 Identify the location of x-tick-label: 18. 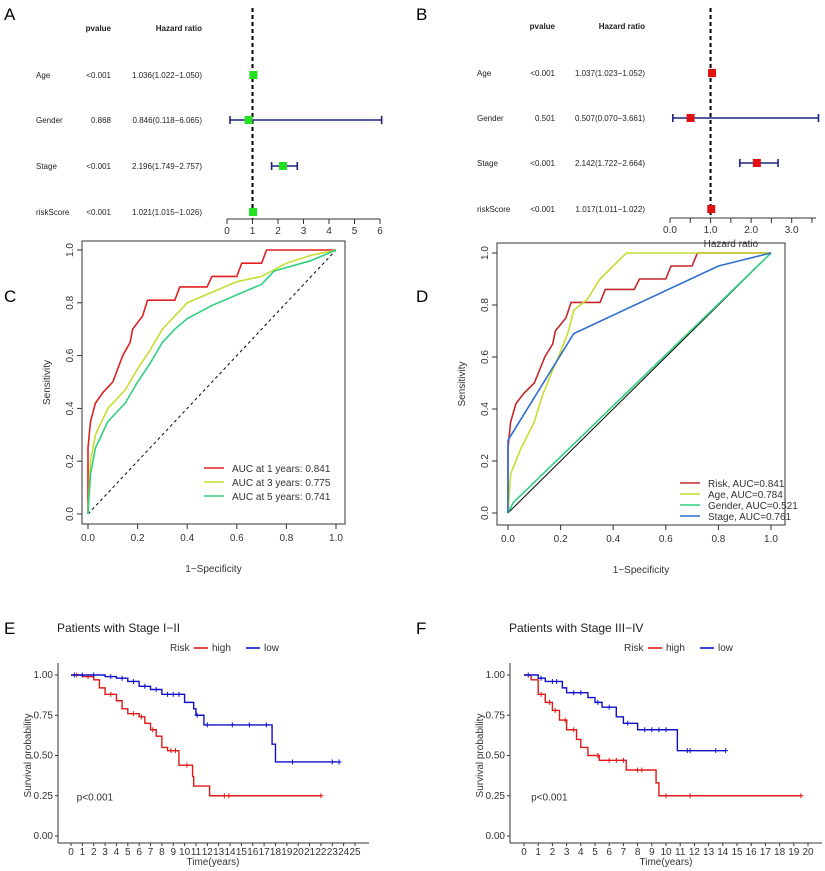
(276, 852).